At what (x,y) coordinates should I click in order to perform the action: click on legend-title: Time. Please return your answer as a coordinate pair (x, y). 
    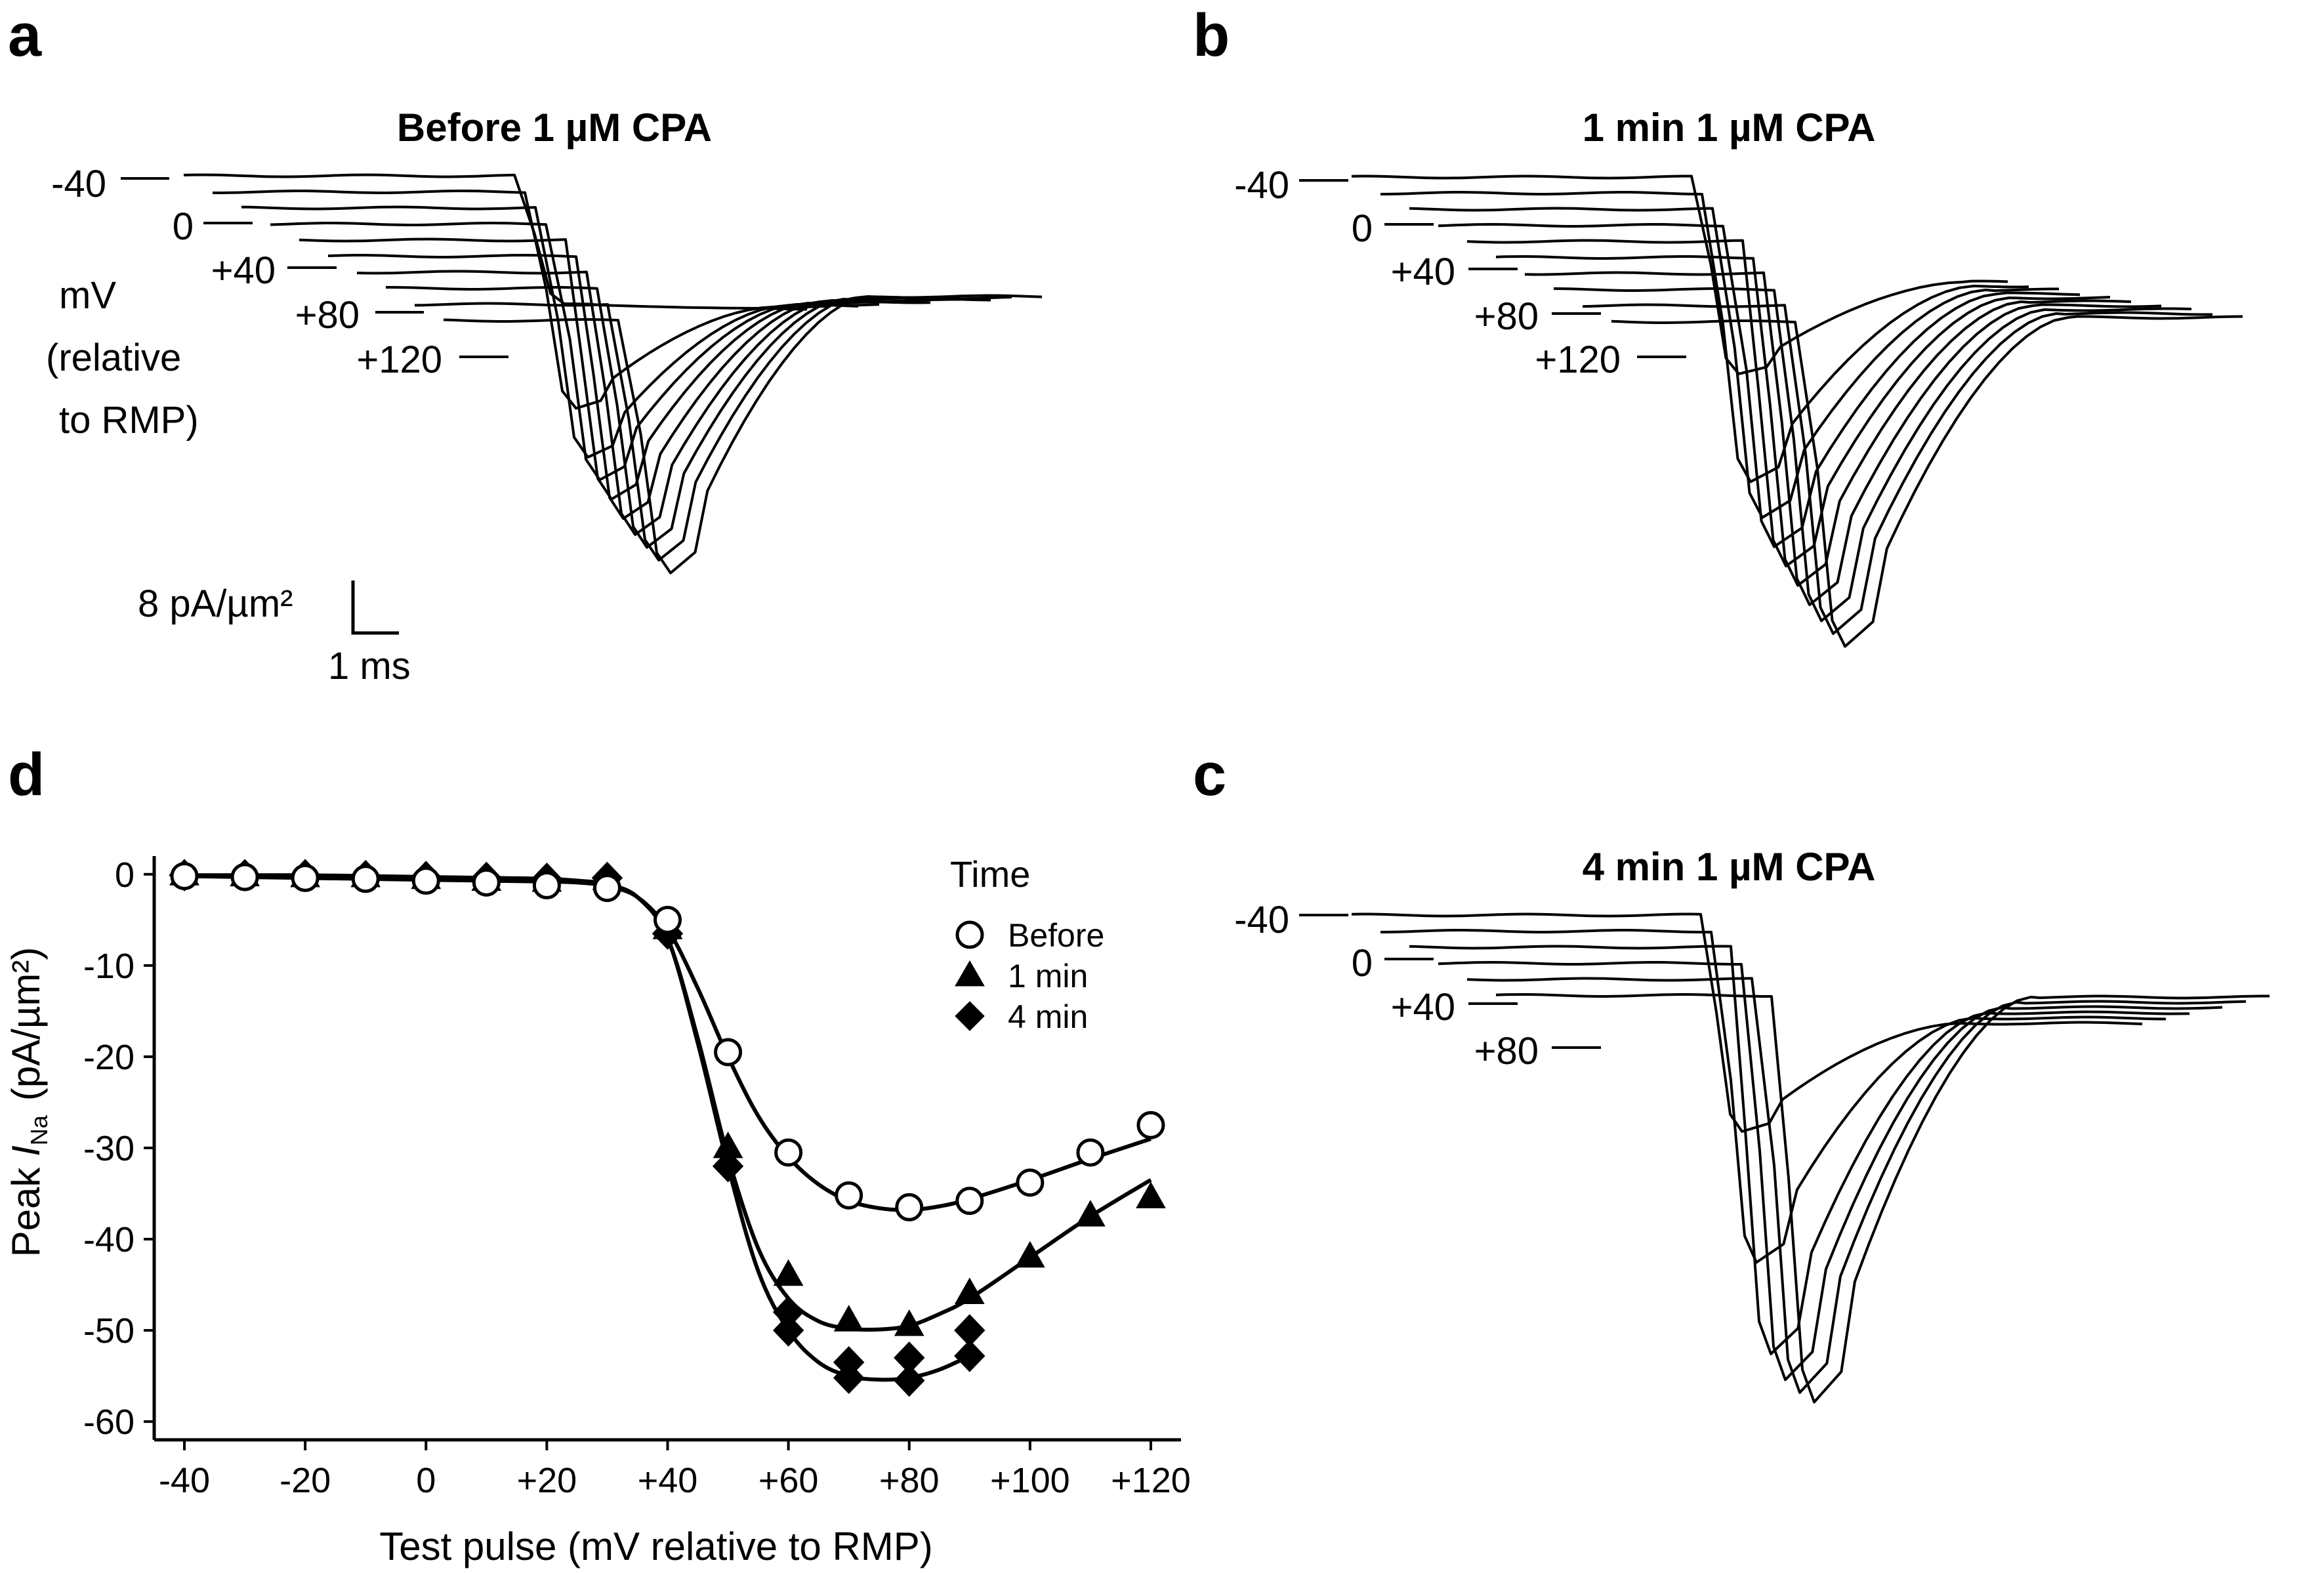
    Looking at the image, I should click on (990, 874).